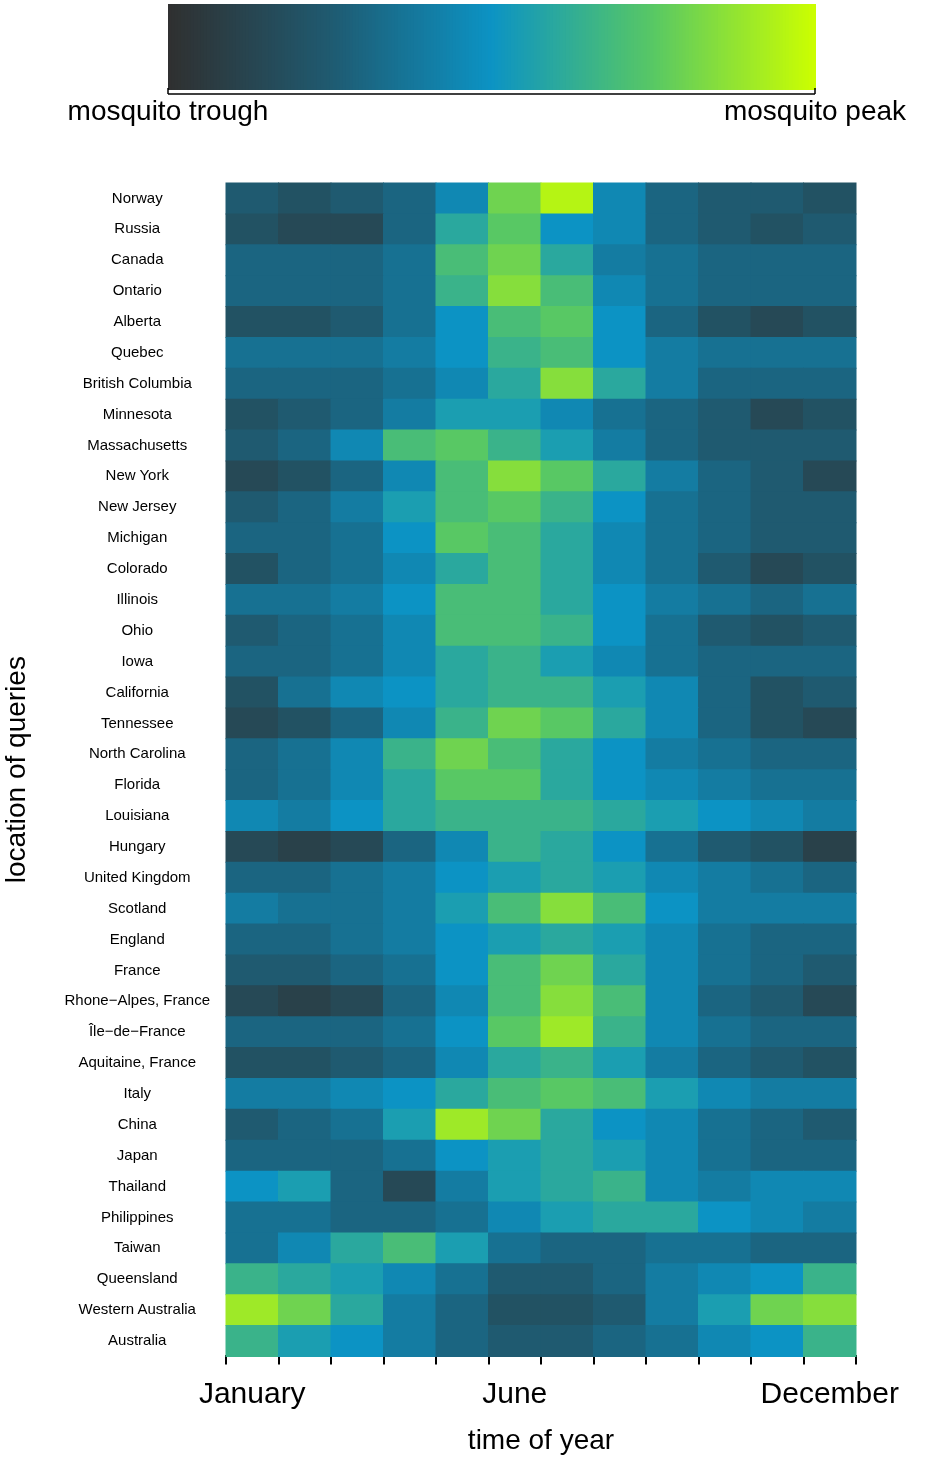  What do you see at coordinates (137, 475) in the screenshot?
I see `y-tick-label: New York` at bounding box center [137, 475].